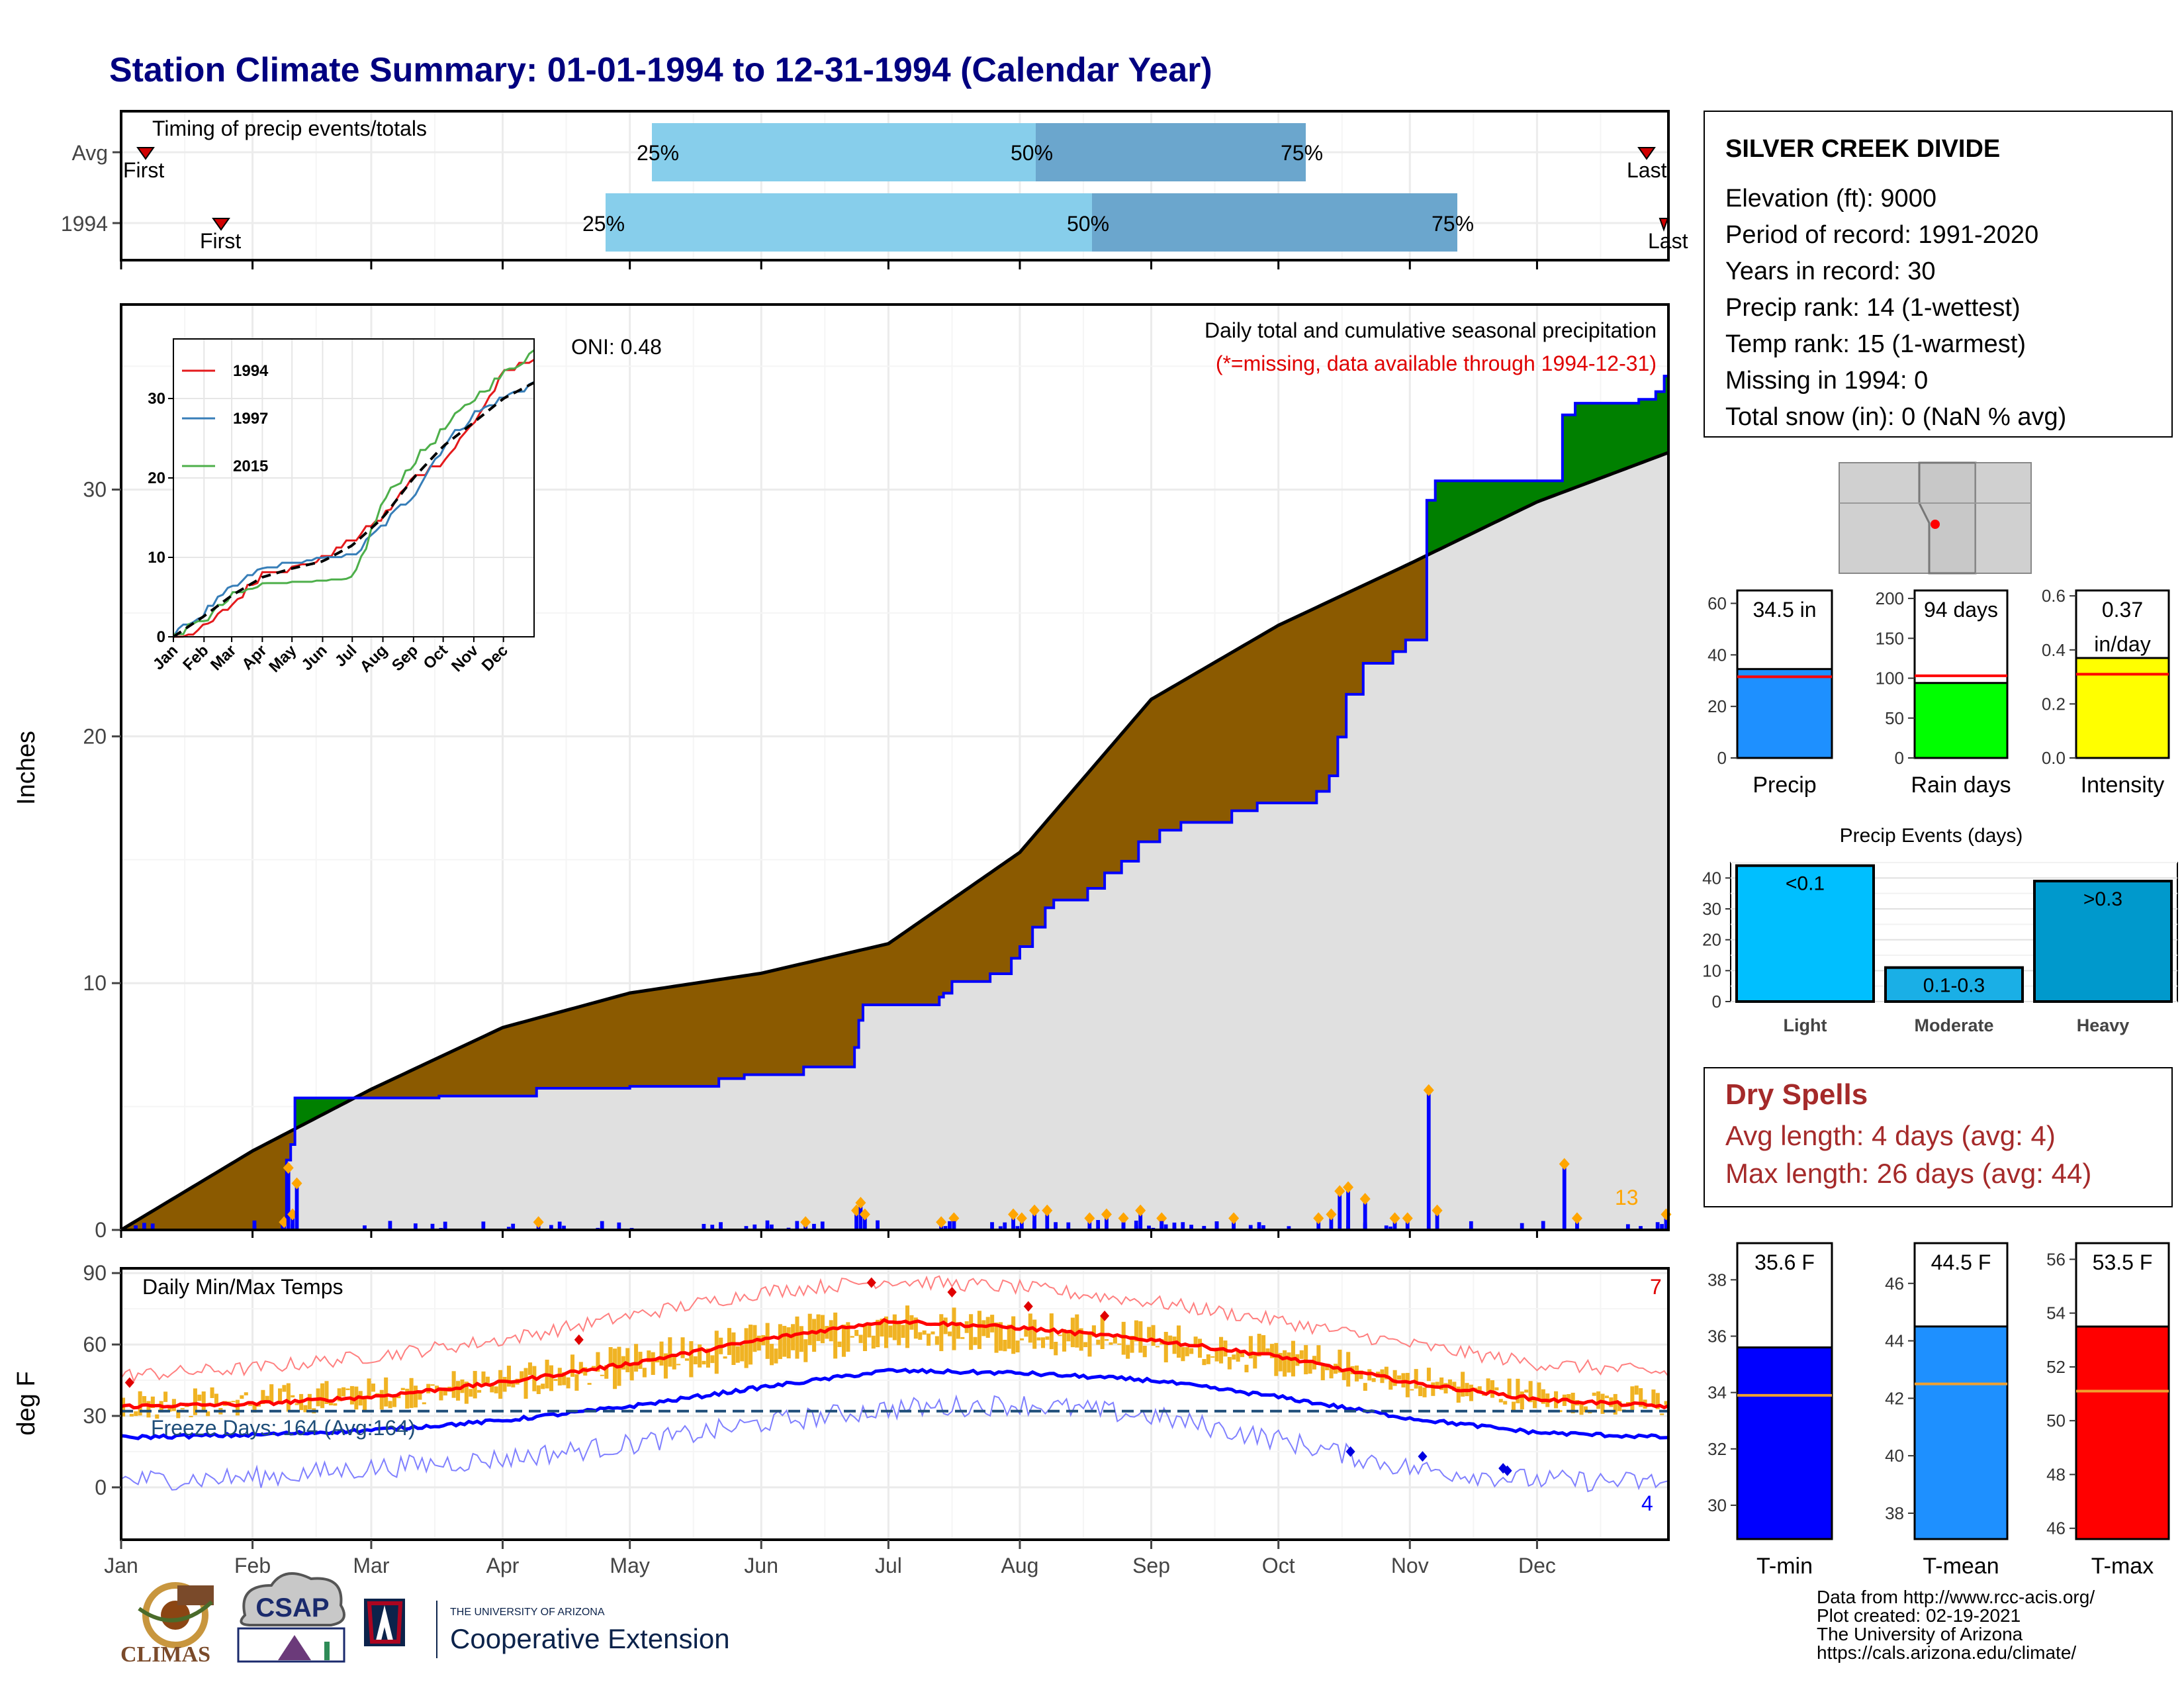 The width and height of the screenshot is (2184, 1688). I want to click on inset-ytick-label: 30, so click(156, 399).